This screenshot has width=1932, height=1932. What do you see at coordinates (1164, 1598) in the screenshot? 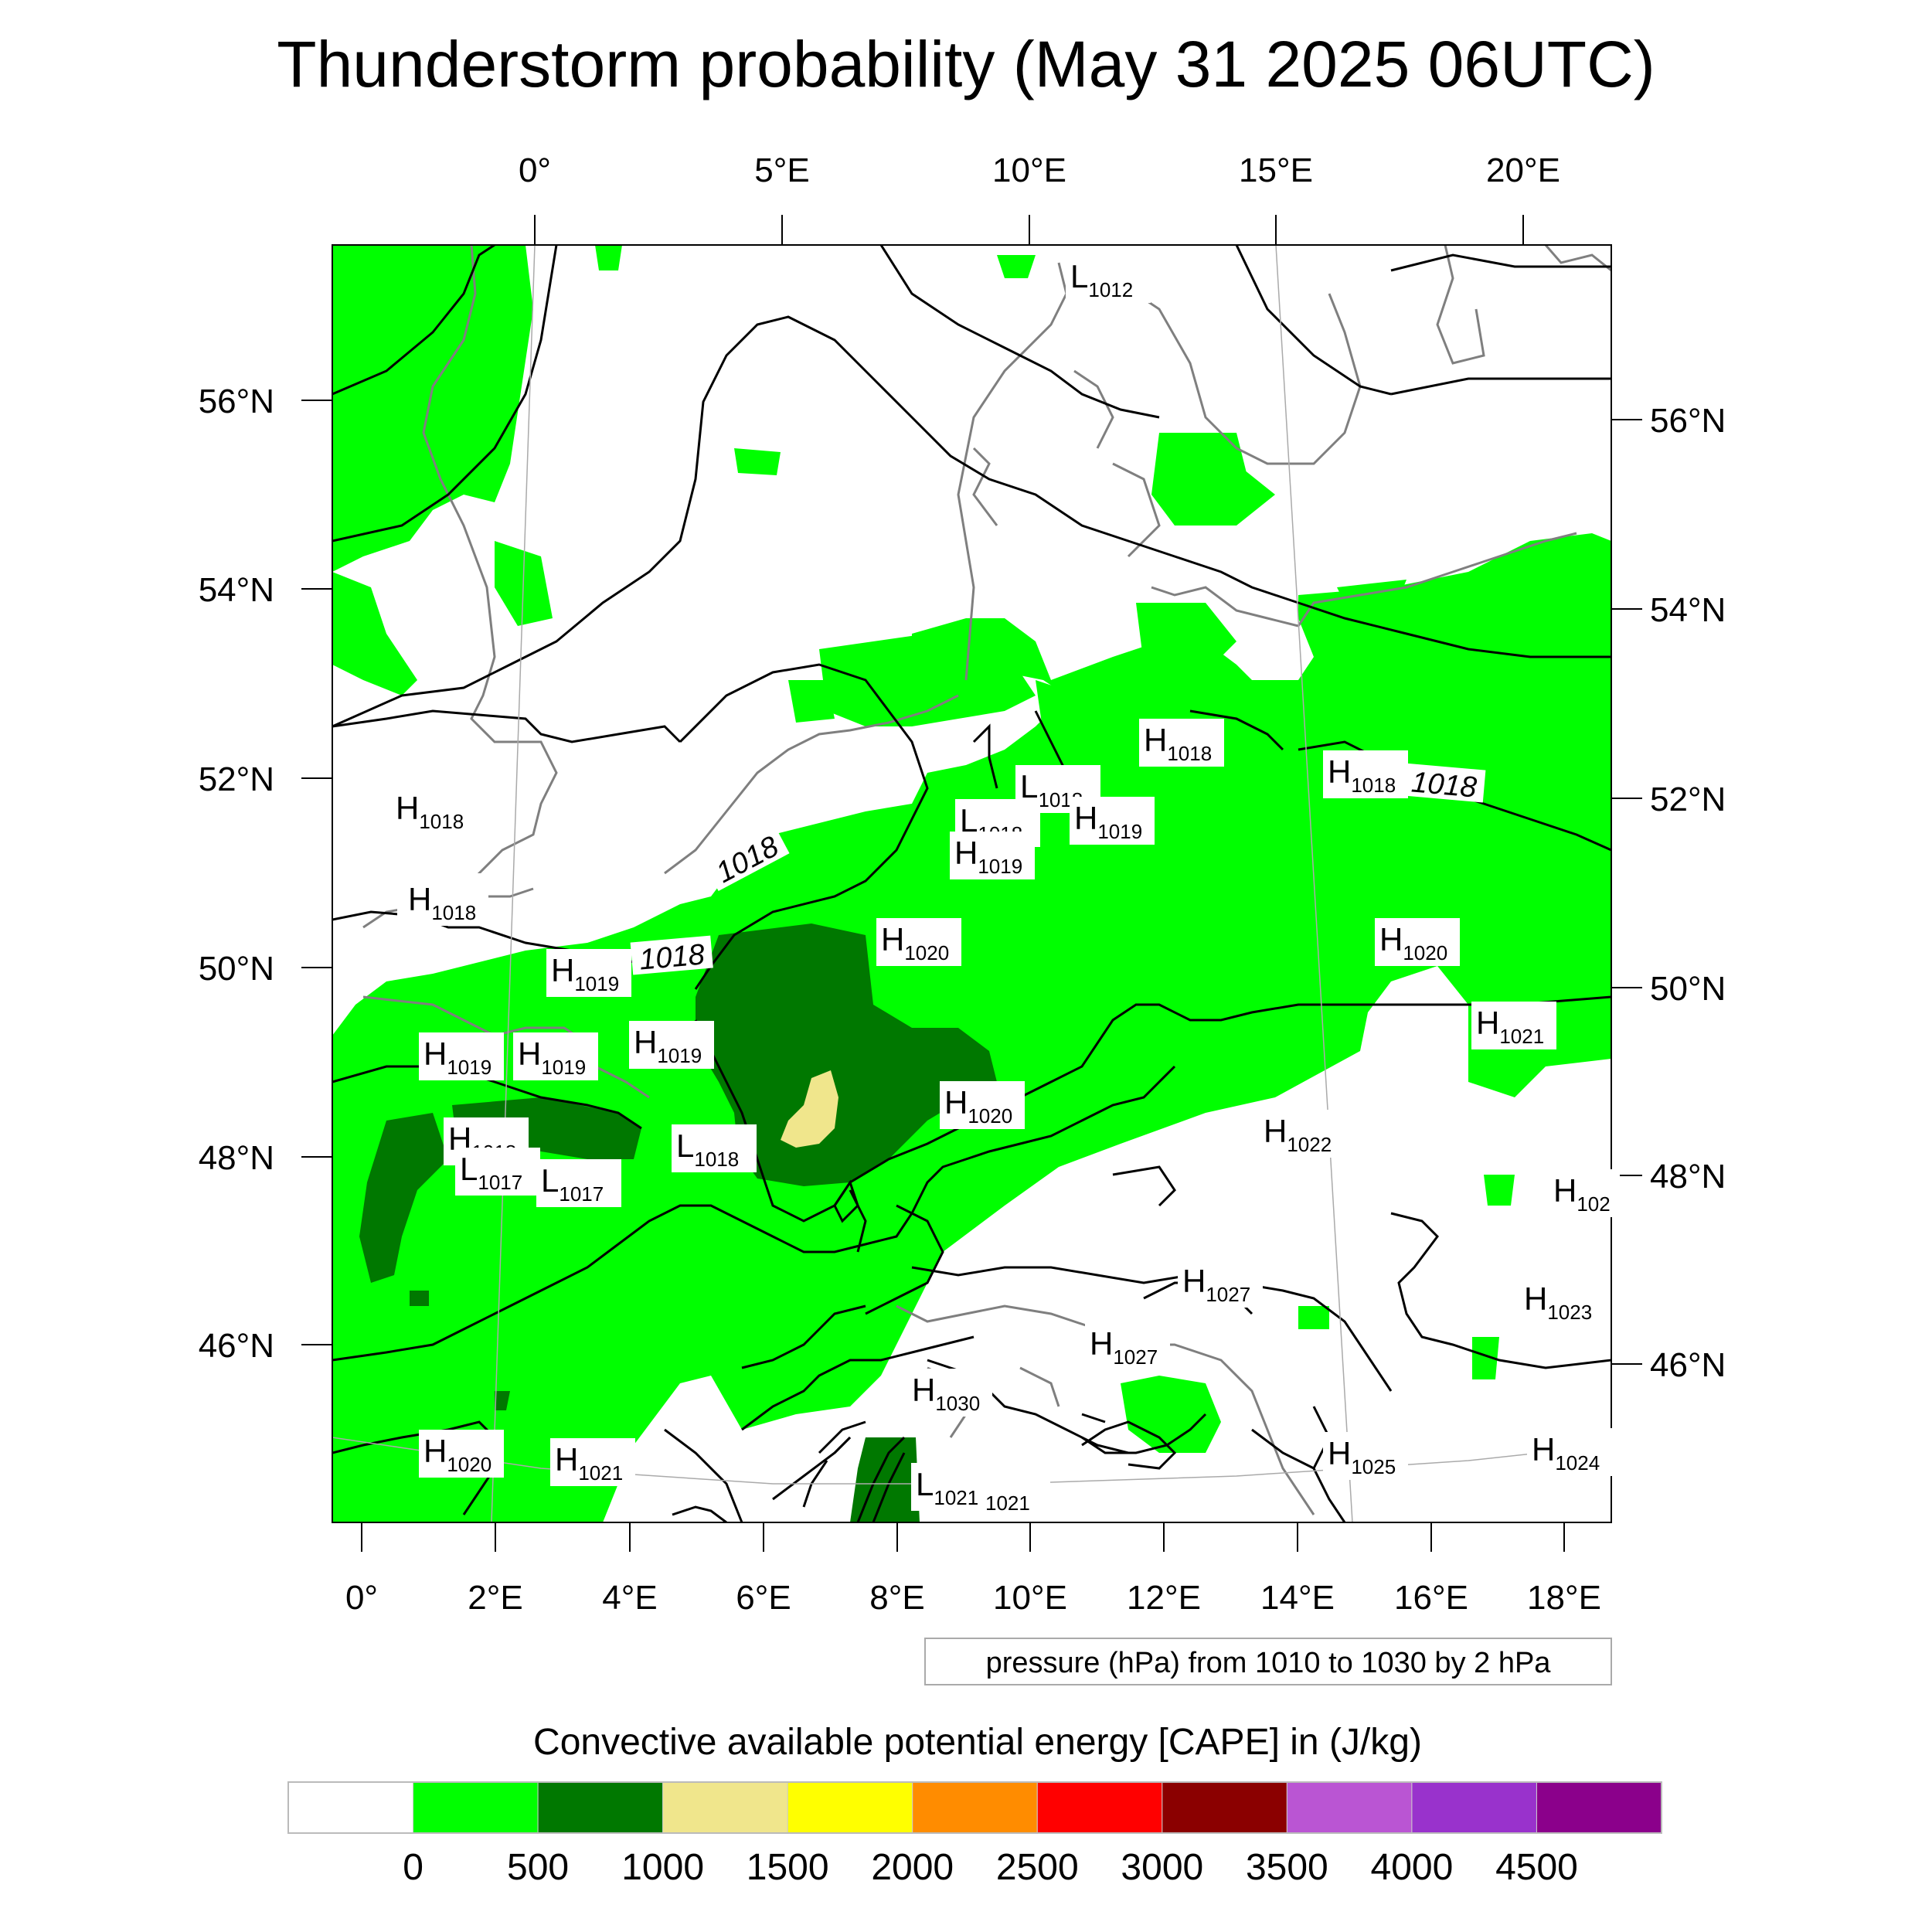
I see `bottom-tick-label: 12°E` at bounding box center [1164, 1598].